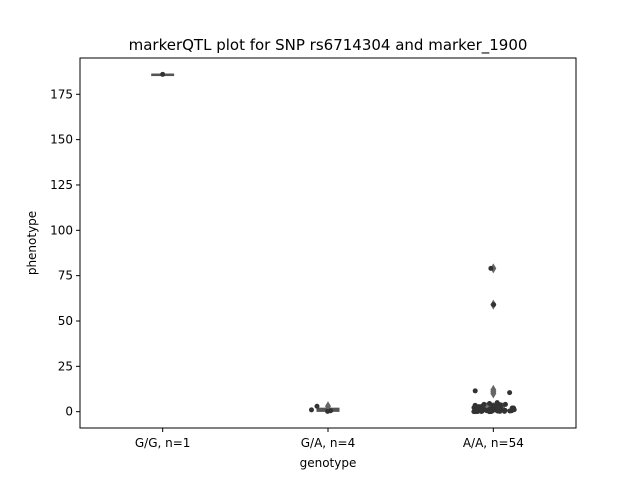 Image resolution: width=640 pixels, height=480 pixels. What do you see at coordinates (163, 443) in the screenshot?
I see `x-tick-label: G/G, n=1` at bounding box center [163, 443].